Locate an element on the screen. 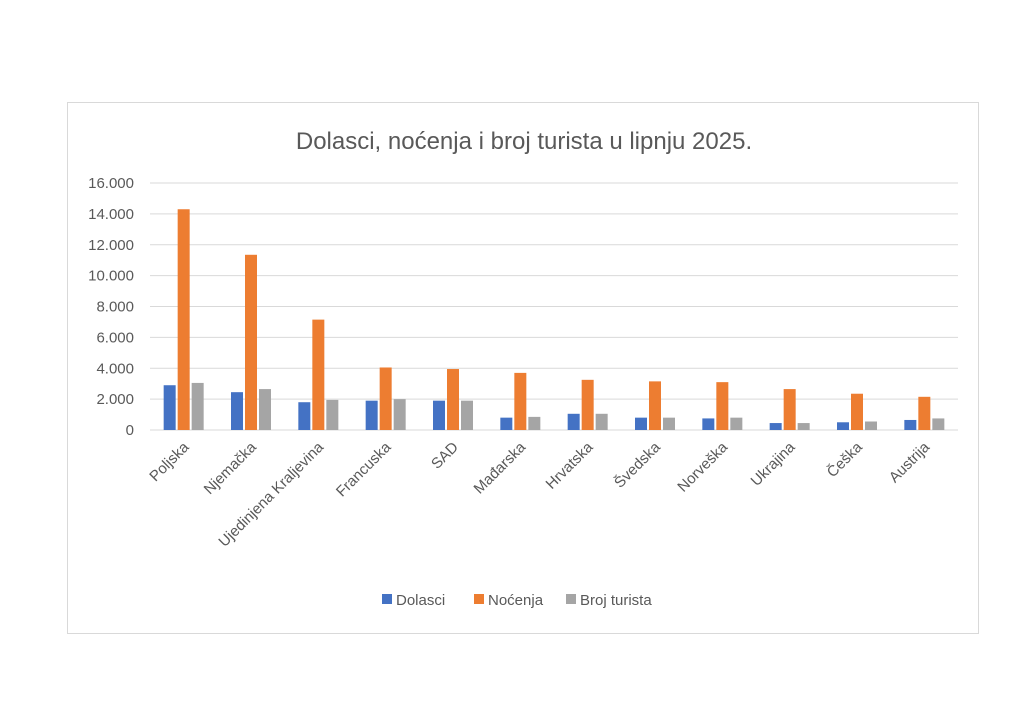  x-tick-label: SAD is located at coordinates (445, 456).